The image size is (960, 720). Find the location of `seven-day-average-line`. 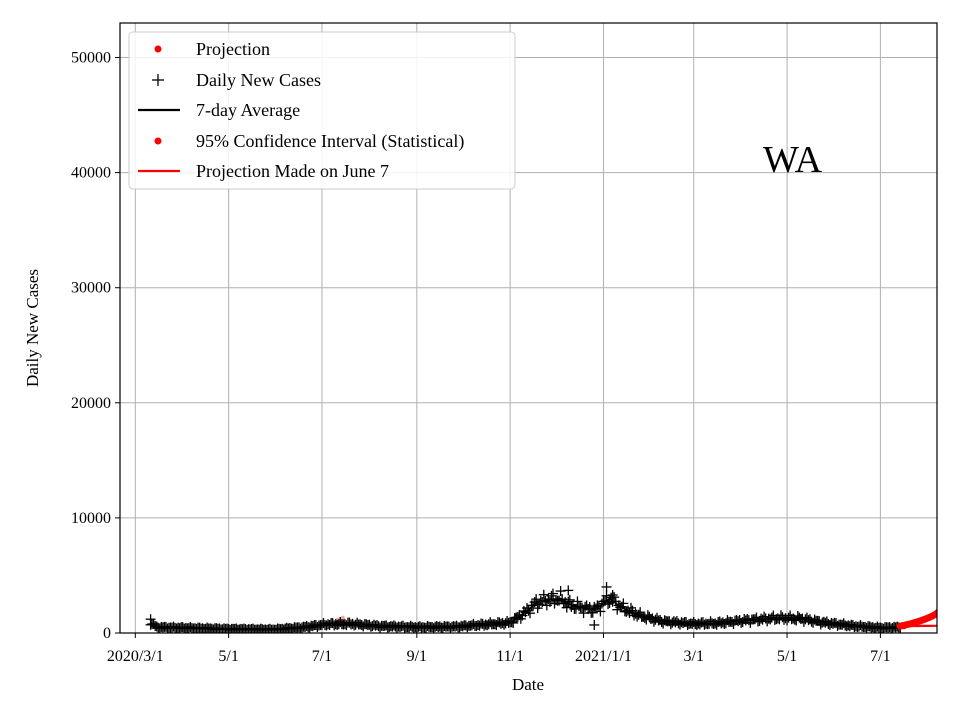

seven-day-average-line is located at coordinates (525, 614).